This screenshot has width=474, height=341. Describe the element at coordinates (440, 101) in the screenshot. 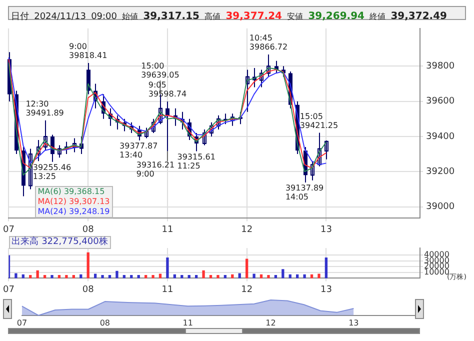

I see `y-tick-label: 39600` at that location.